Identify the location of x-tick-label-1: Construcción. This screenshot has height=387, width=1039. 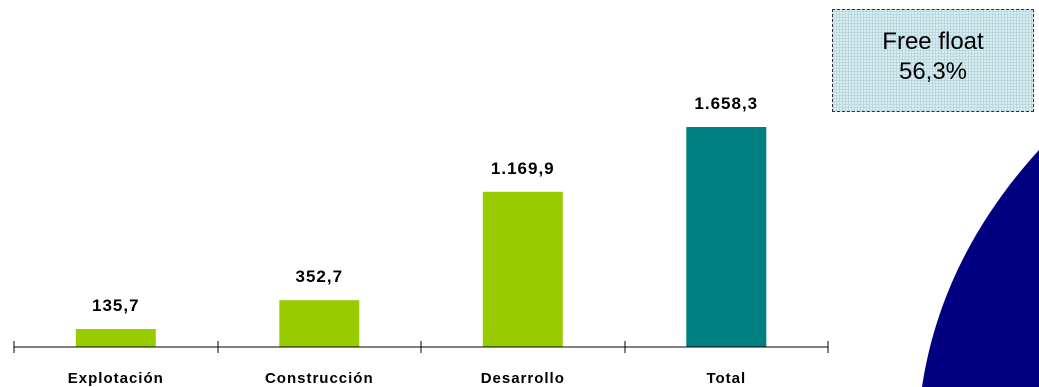
(319, 378).